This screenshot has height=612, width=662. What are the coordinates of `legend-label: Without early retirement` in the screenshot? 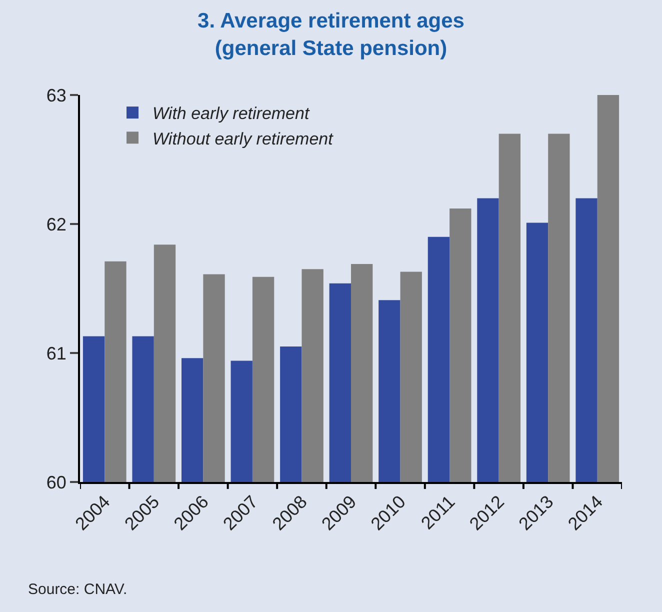 It's located at (243, 138).